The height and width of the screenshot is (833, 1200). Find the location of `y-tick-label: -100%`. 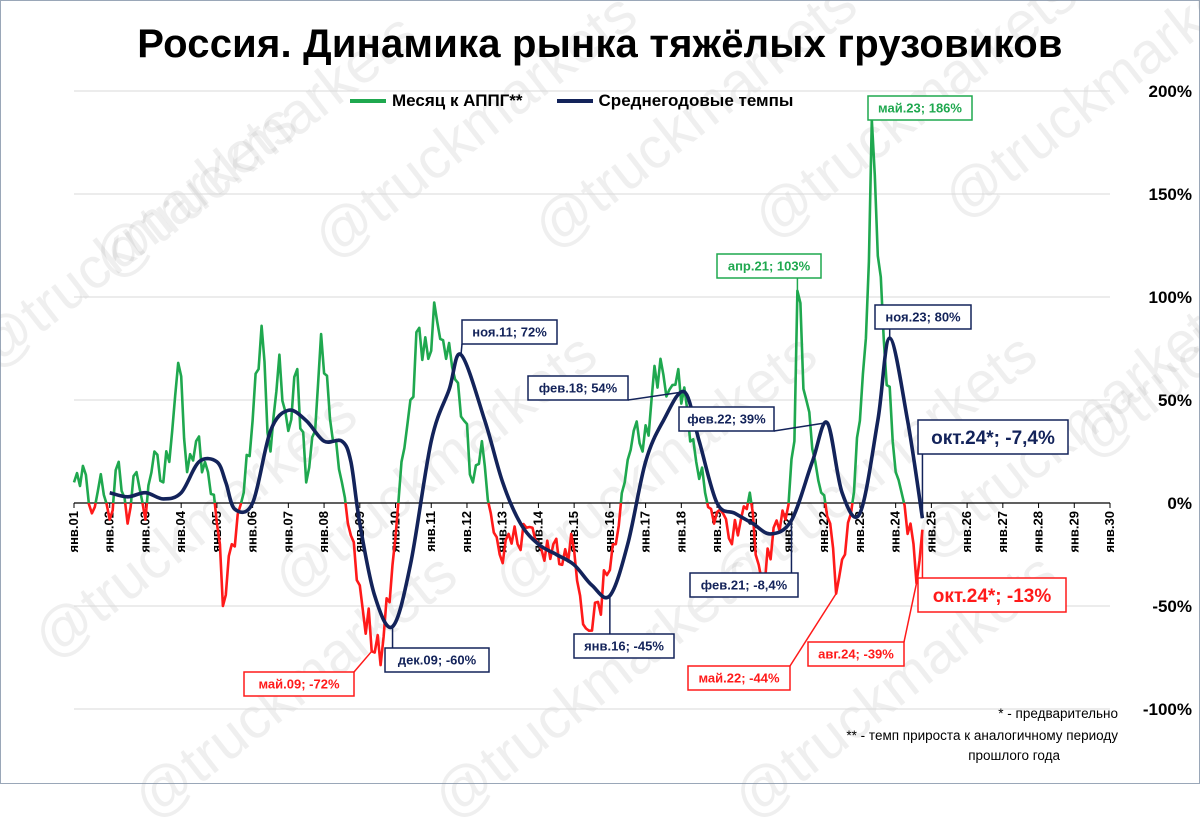

y-tick-label: -100% is located at coordinates (1167, 709).